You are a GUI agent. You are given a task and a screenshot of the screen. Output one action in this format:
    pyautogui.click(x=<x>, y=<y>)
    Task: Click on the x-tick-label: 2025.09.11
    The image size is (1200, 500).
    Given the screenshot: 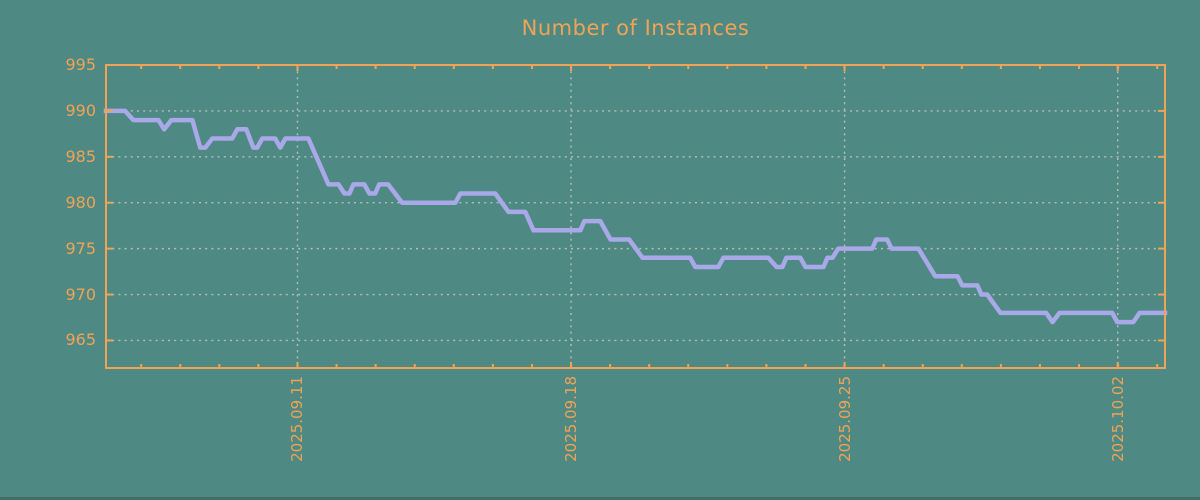 What is the action you would take?
    pyautogui.click(x=297, y=419)
    